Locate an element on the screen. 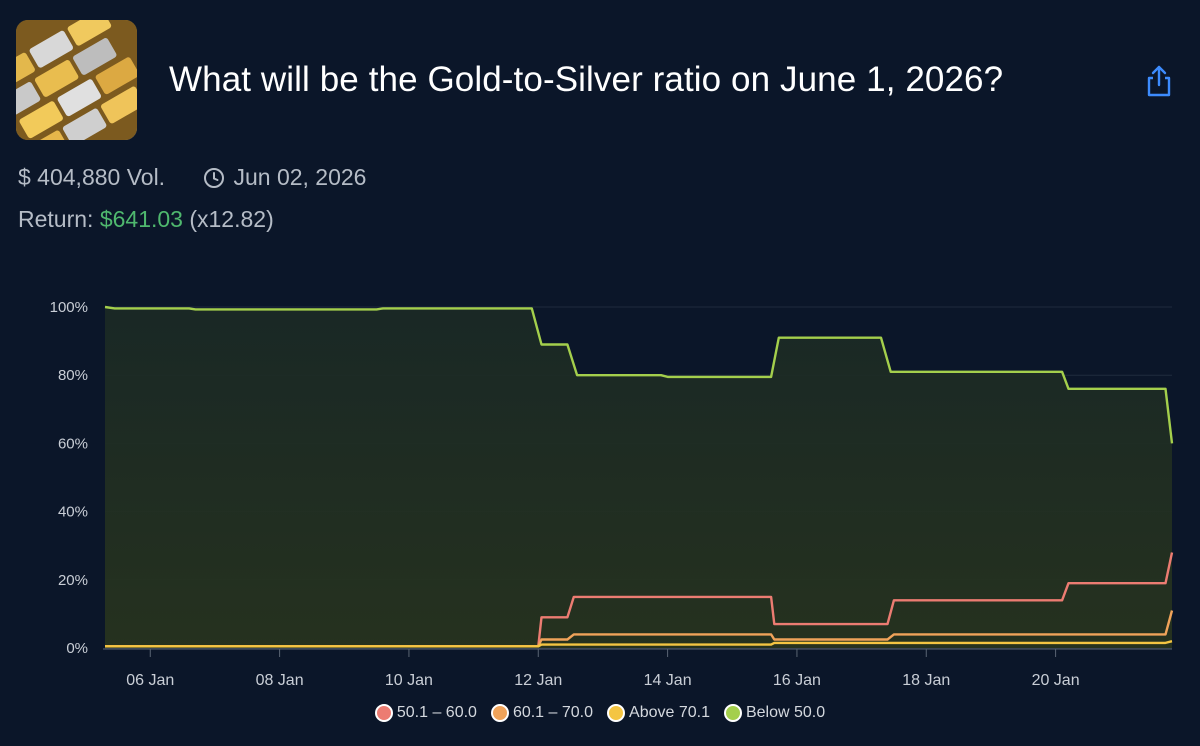 Image resolution: width=1200 pixels, height=746 pixels. x-tick-label: 10 Jan is located at coordinates (409, 680).